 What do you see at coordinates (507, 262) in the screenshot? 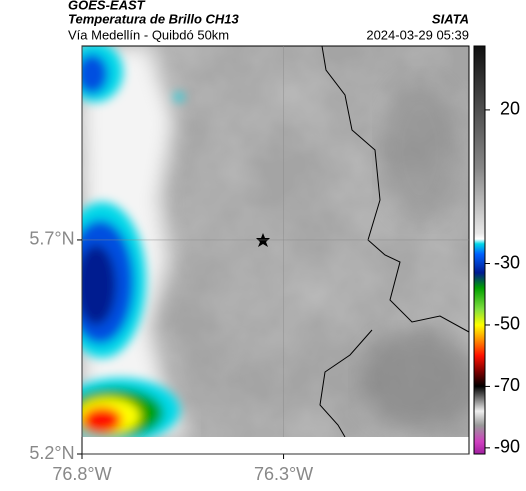
I see `colorbar-label: -30` at bounding box center [507, 262].